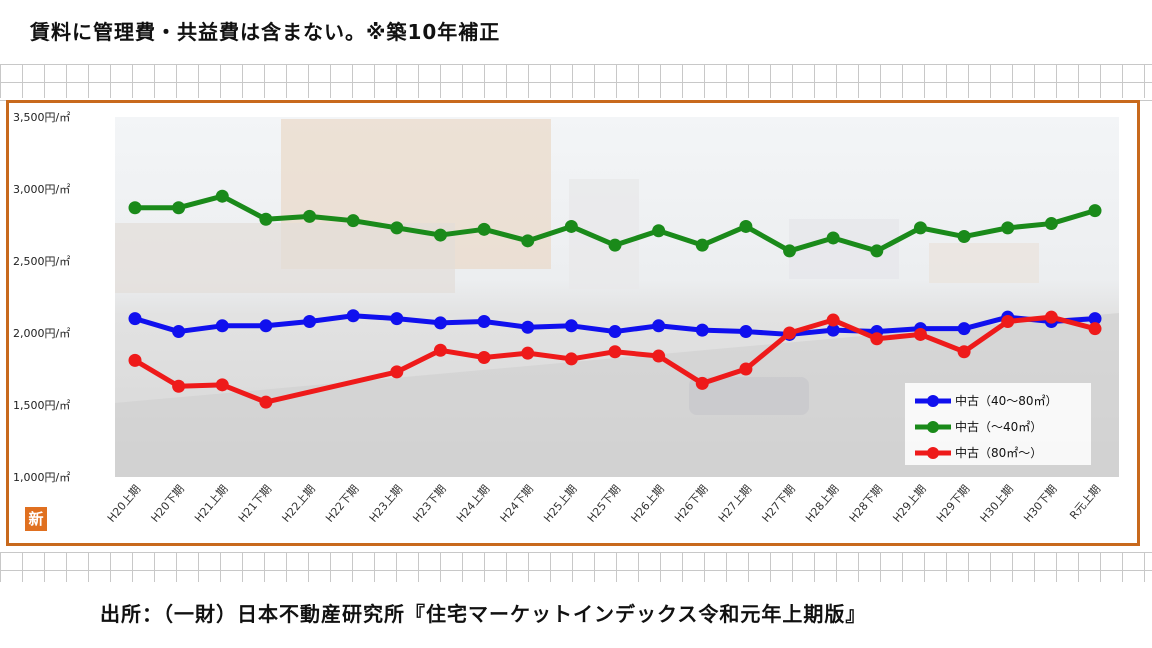 The image size is (1152, 648). What do you see at coordinates (298, 504) in the screenshot?
I see `x-tick-label: H22上期` at bounding box center [298, 504].